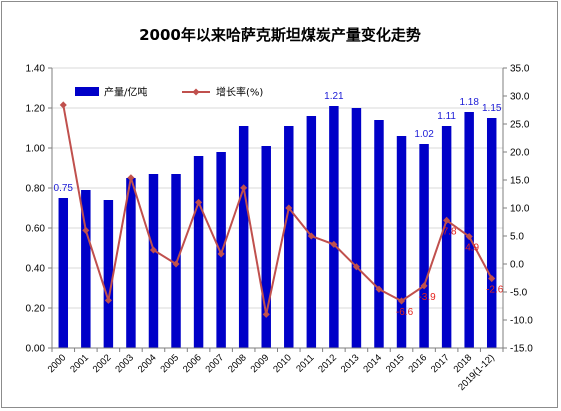 The image size is (561, 411). What do you see at coordinates (305, 363) in the screenshot?
I see `x-tick-label: 2011` at bounding box center [305, 363].